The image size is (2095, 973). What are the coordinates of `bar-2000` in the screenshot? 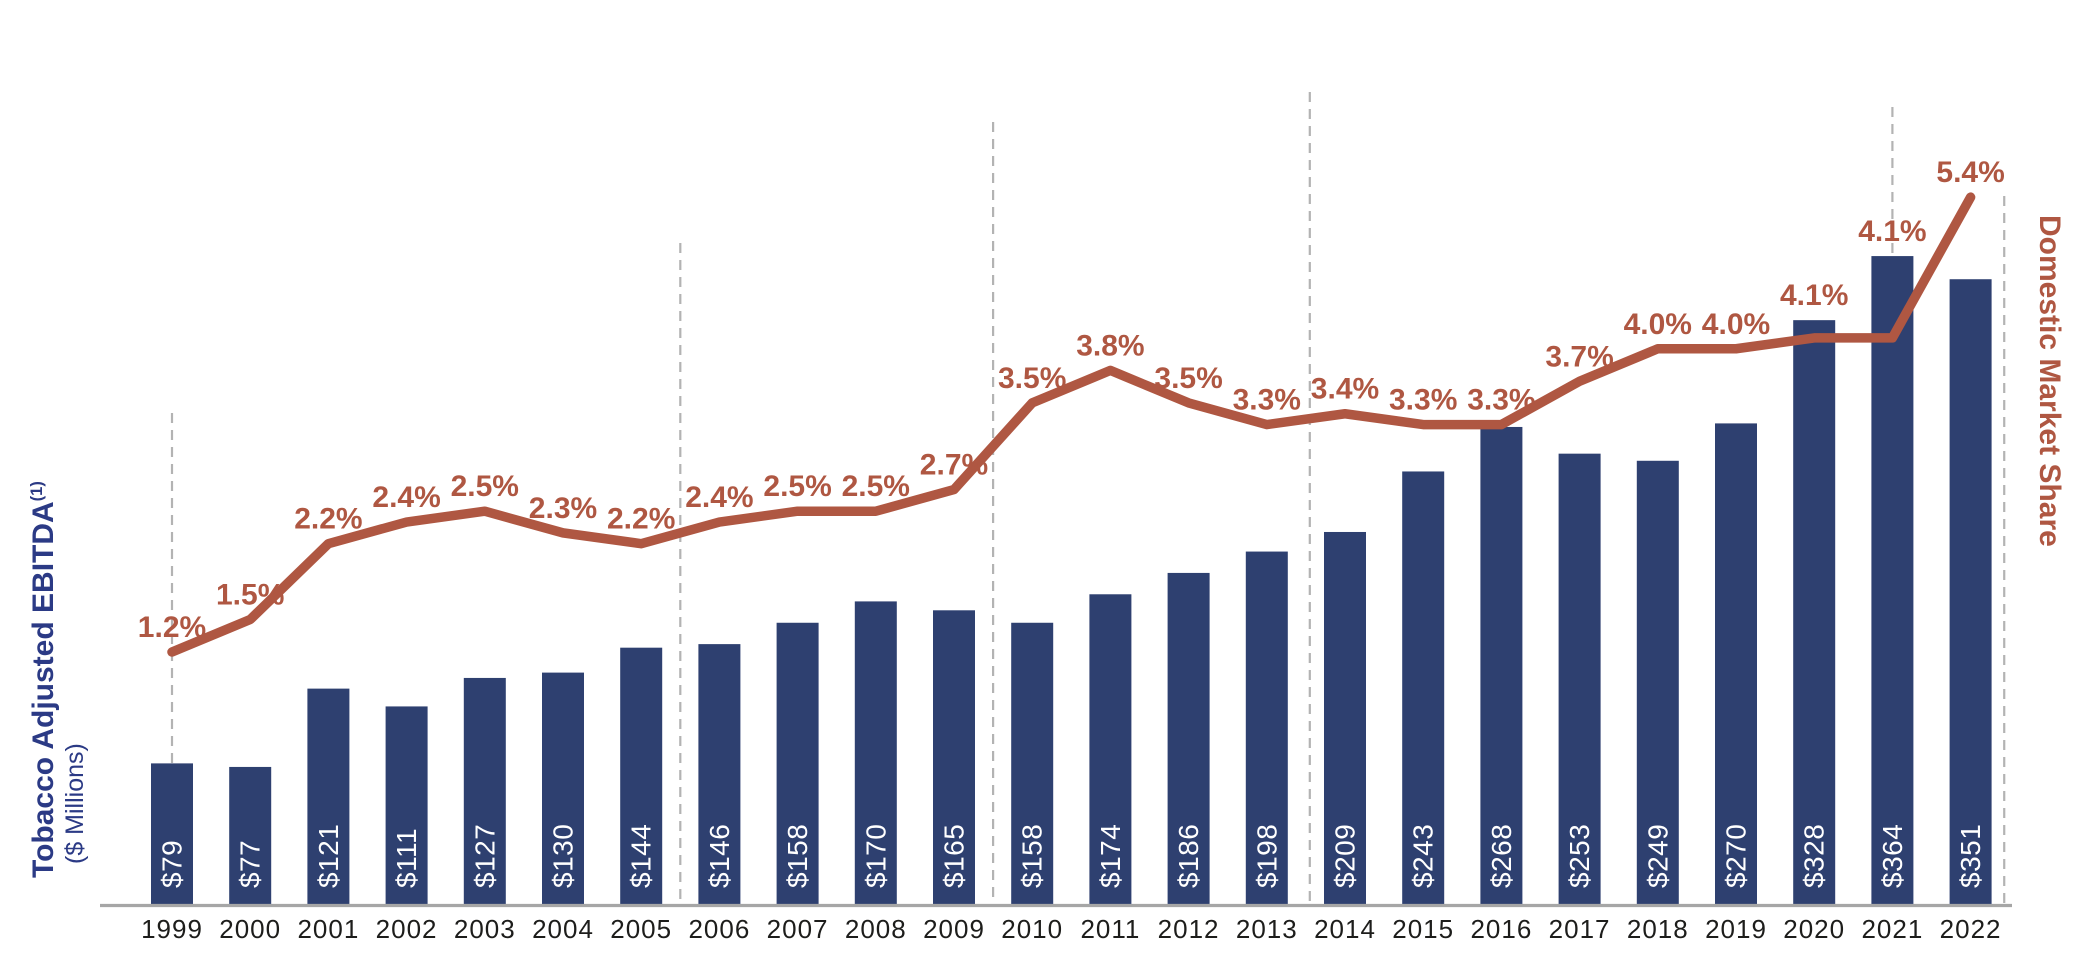 It's located at (250, 835).